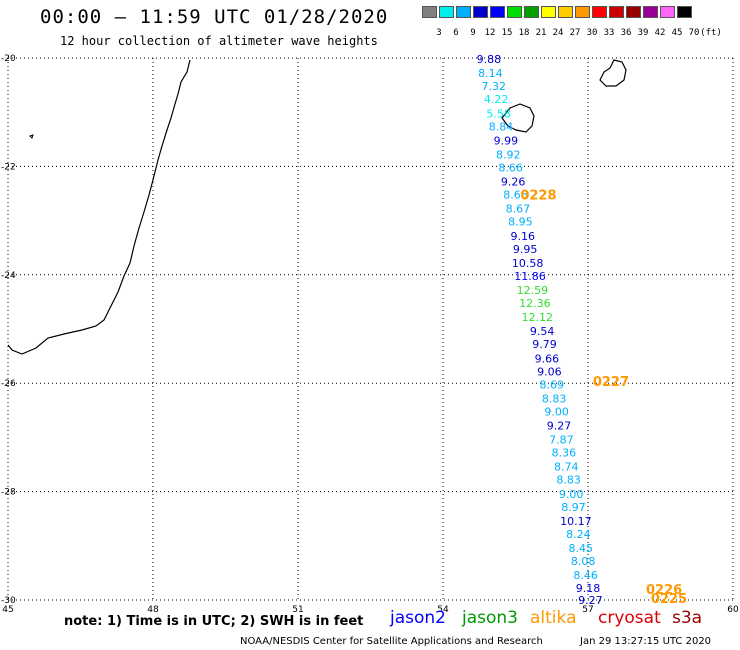 Image resolution: width=740 pixels, height=650 pixels. What do you see at coordinates (547, 358) in the screenshot?
I see `wave-height-value: 9.66` at bounding box center [547, 358].